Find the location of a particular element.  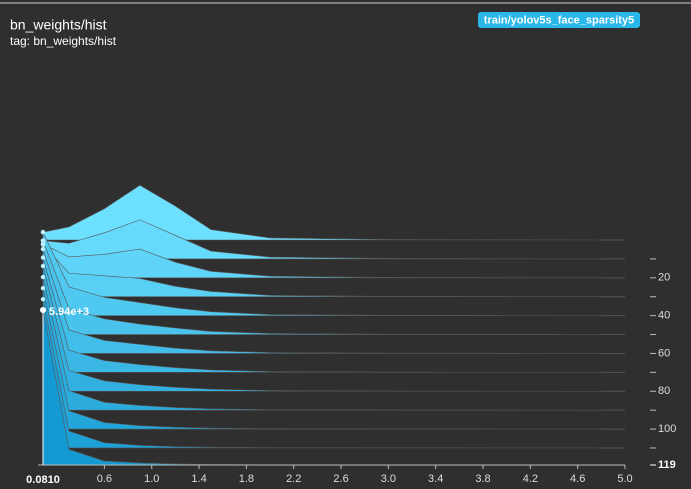

y-tick-label: 80 is located at coordinates (664, 391).